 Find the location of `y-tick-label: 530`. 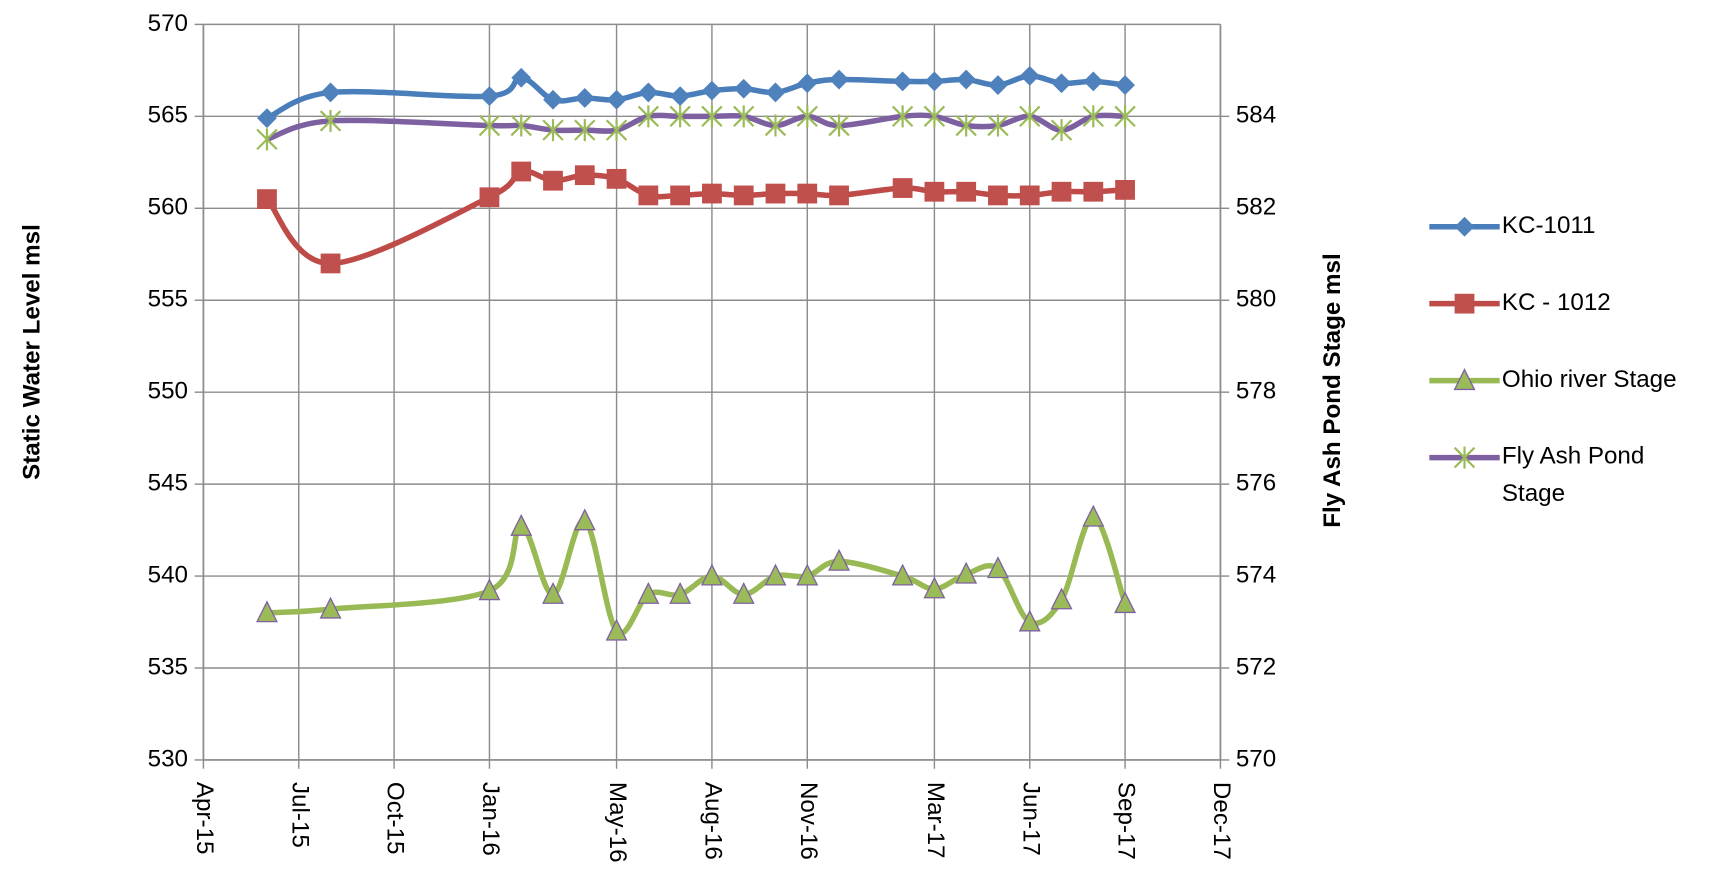

y-tick-label: 530 is located at coordinates (168, 758).